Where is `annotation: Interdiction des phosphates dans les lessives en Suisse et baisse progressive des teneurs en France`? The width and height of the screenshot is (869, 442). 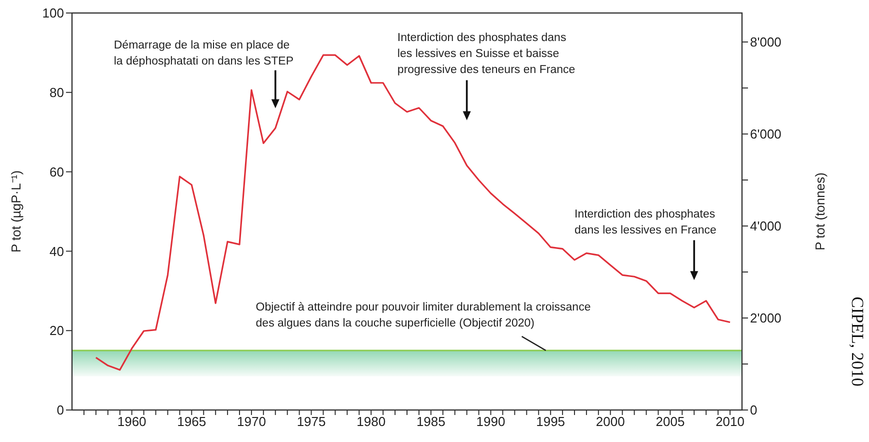 annotation: Interdiction des phosphates dans les lessives en Suisse et baisse progressive des teneurs en France is located at coordinates (486, 54).